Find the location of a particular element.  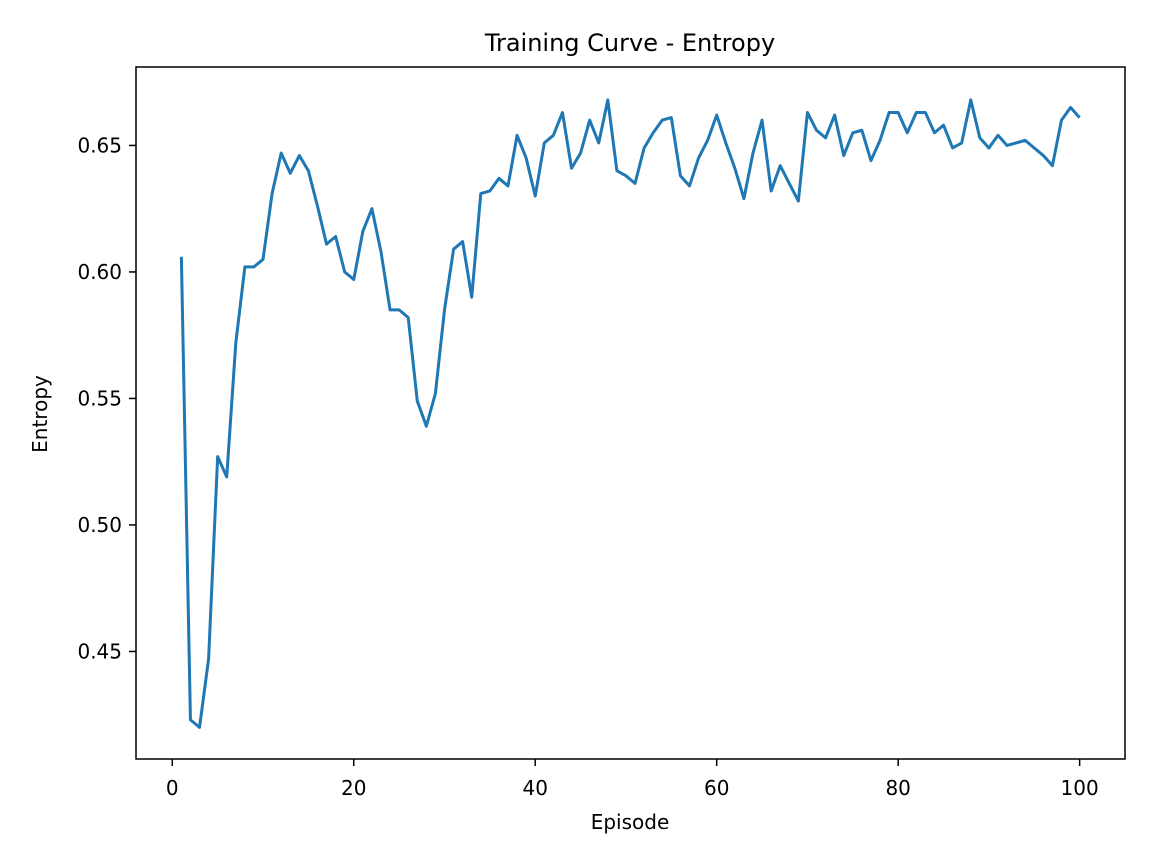

y-axis: 0.45 0.50 0.55 0.60 0.65 is located at coordinates (106, 398).